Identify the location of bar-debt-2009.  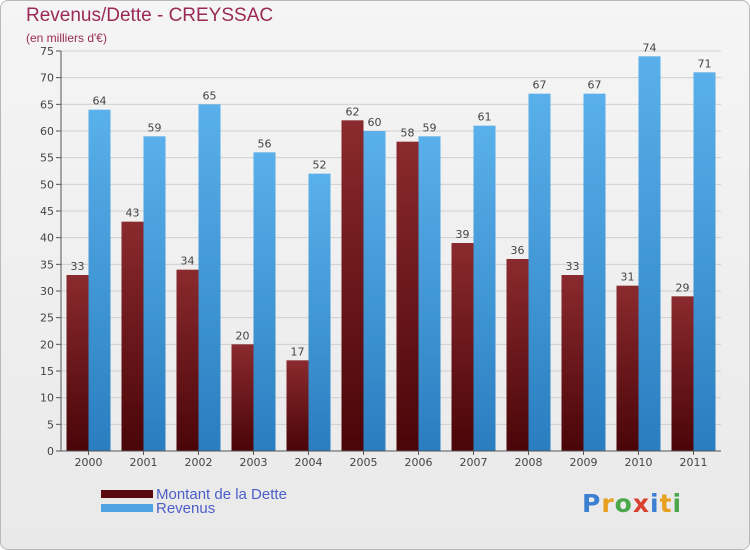
(572, 363).